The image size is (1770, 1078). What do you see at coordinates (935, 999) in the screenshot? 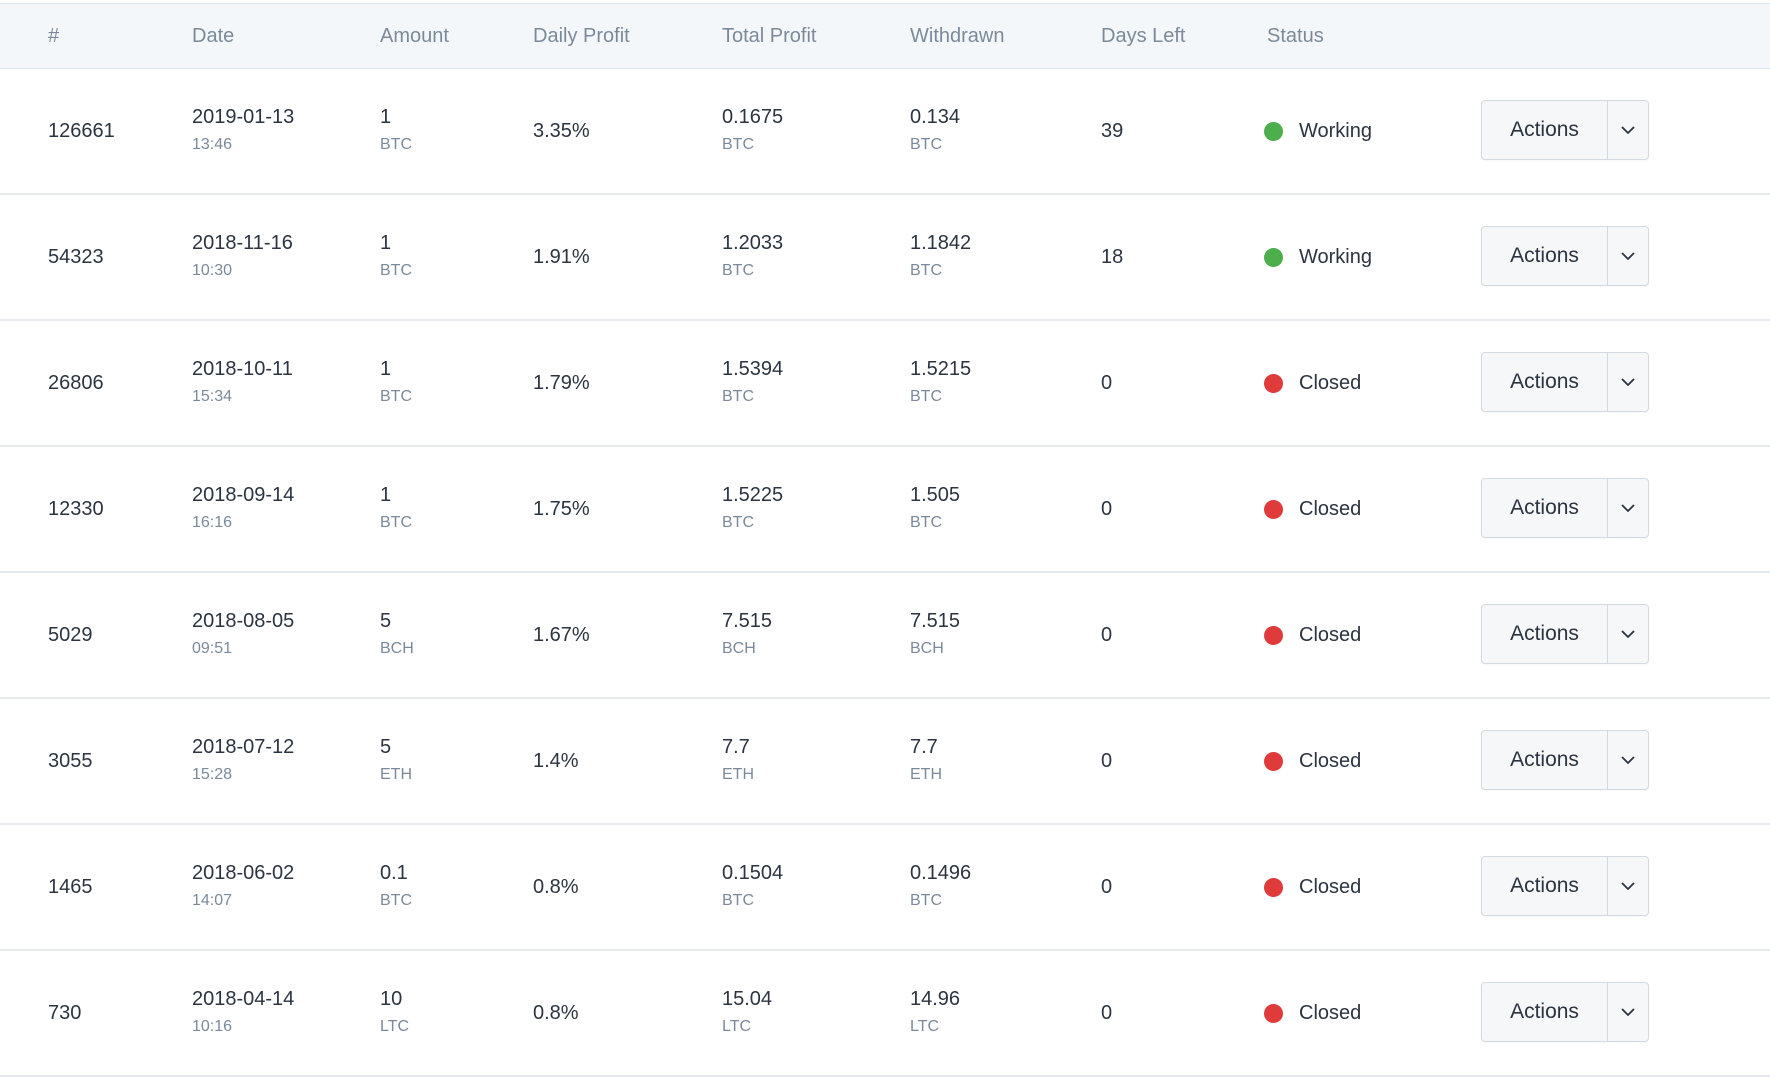
I see `withdrawn-value: 14.96` at bounding box center [935, 999].